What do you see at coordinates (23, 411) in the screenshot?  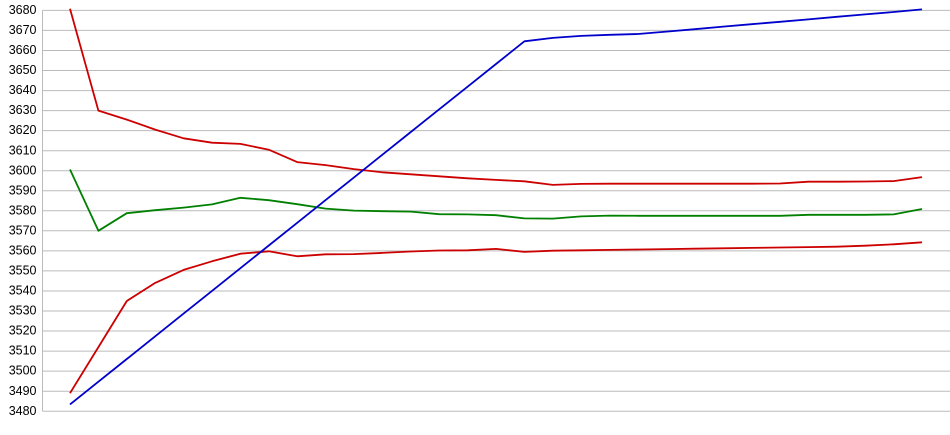 I see `svg-text: 3480` at bounding box center [23, 411].